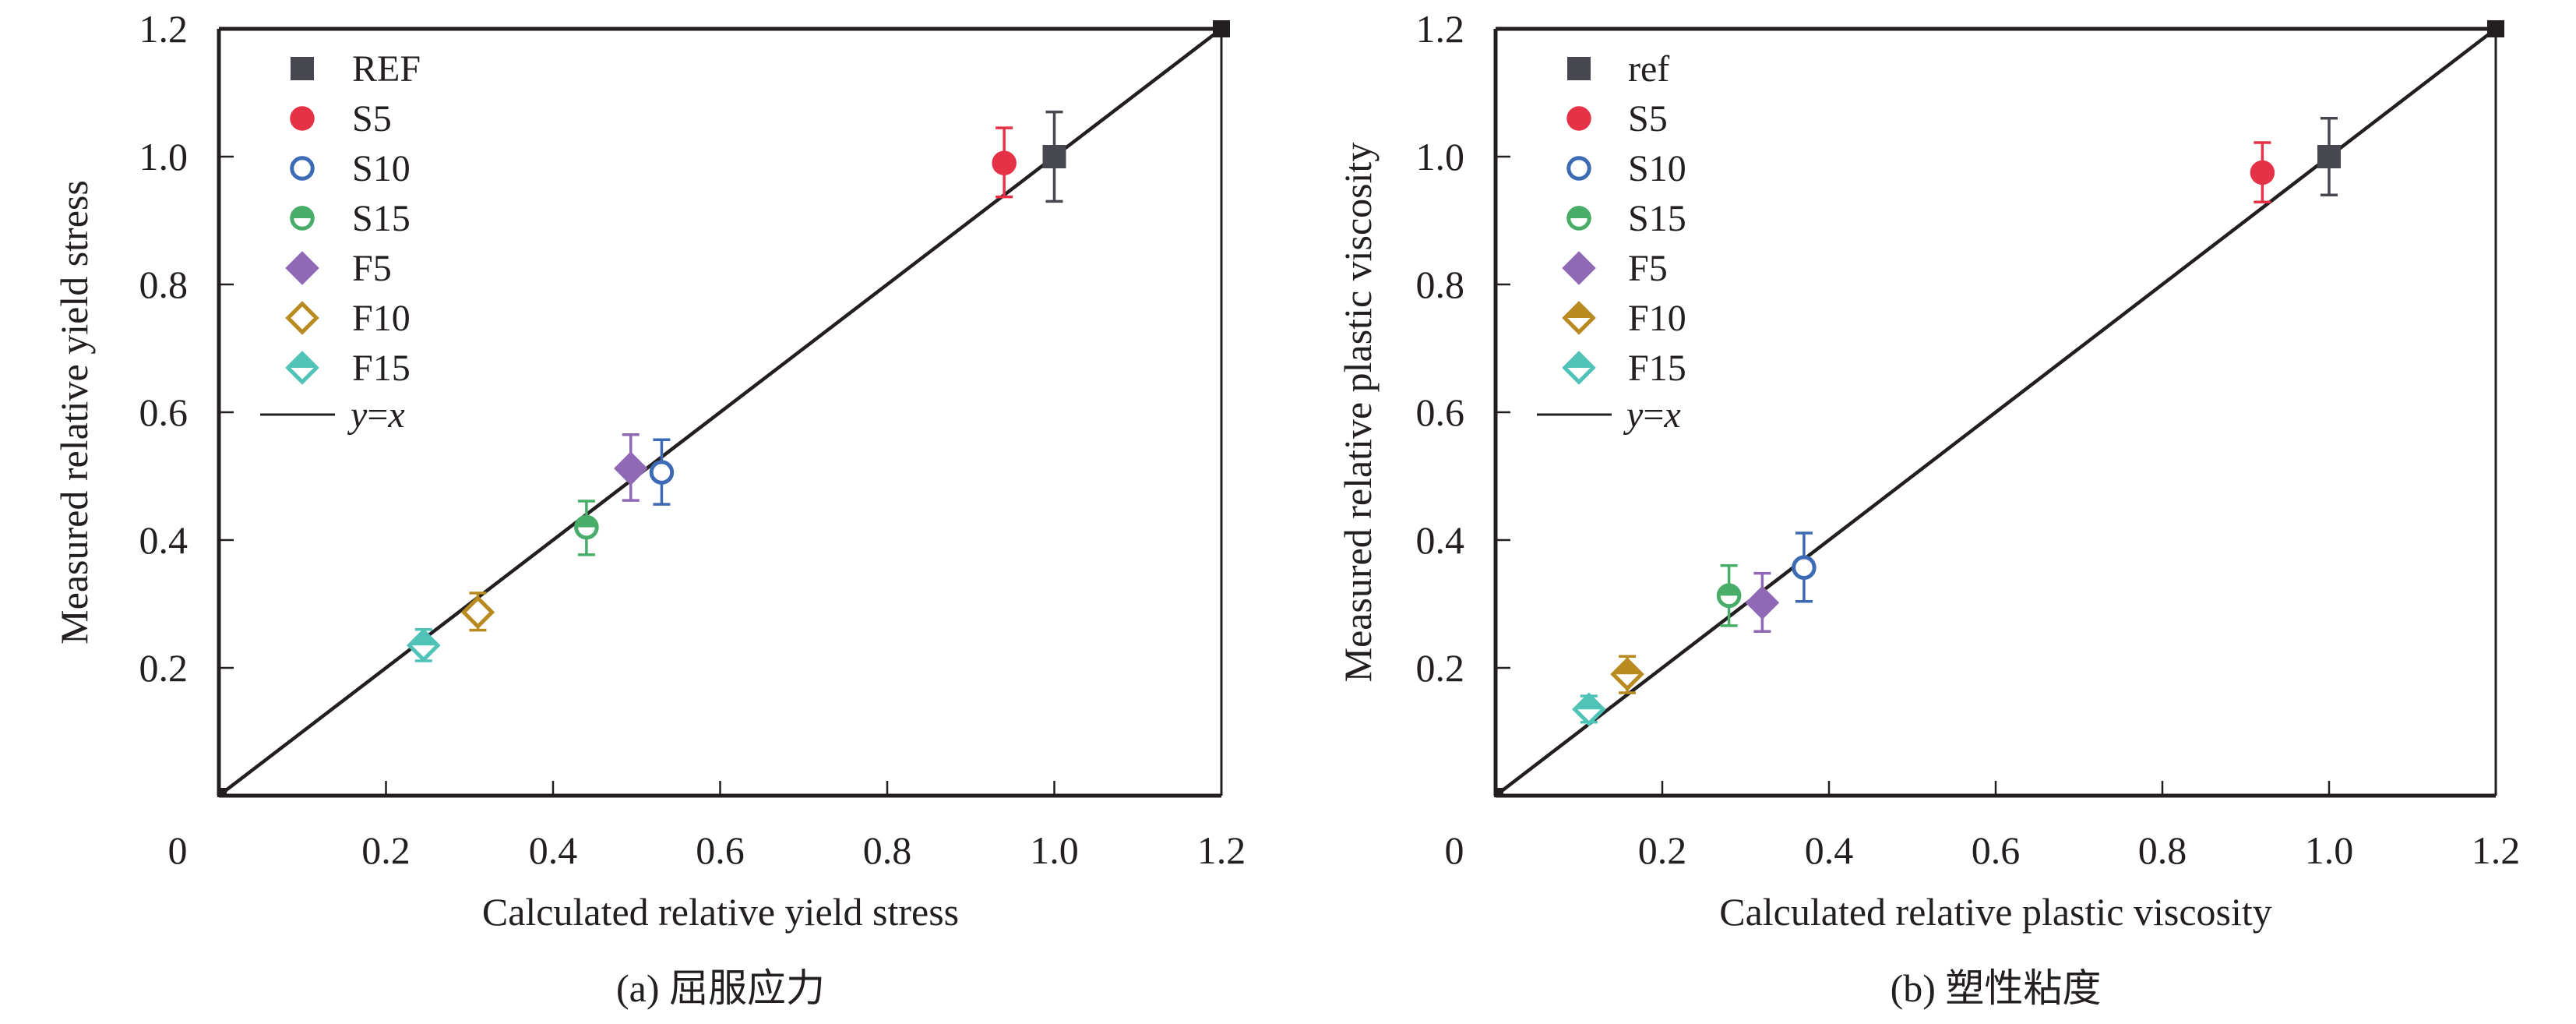  Describe the element at coordinates (1662, 850) in the screenshot. I see `x-tick-label: 0.2` at that location.